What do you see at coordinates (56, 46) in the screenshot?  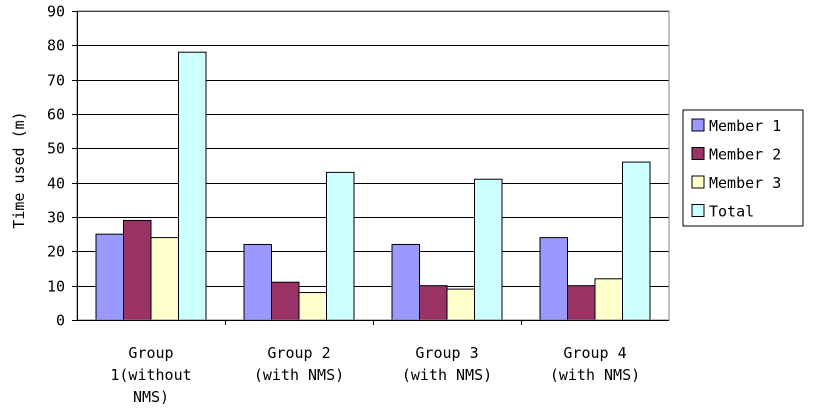 I see `y-tick-label: 80` at bounding box center [56, 46].